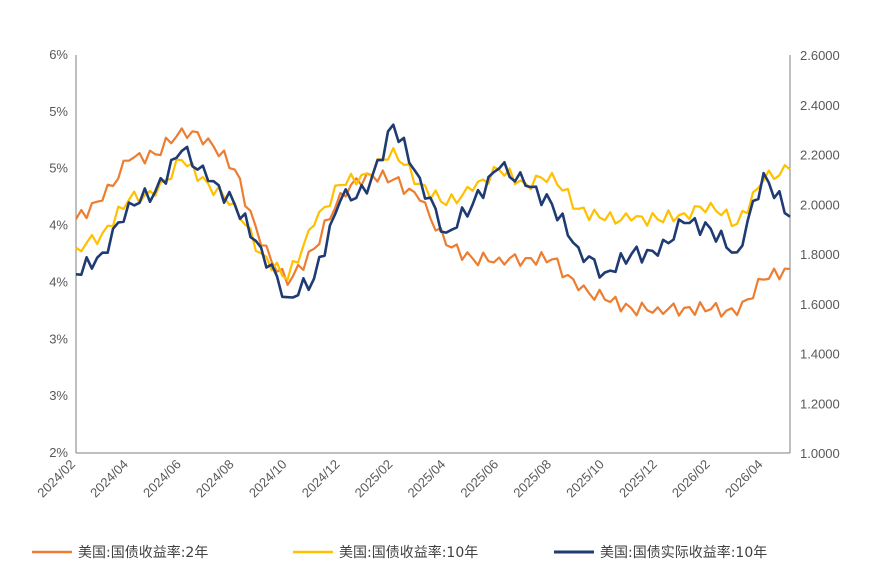 The image size is (872, 573). I want to click on legend: 美国:国债收益率:2年 美国:国债收益率:10年 美国:国债实际收益率:10年, so click(399, 552).